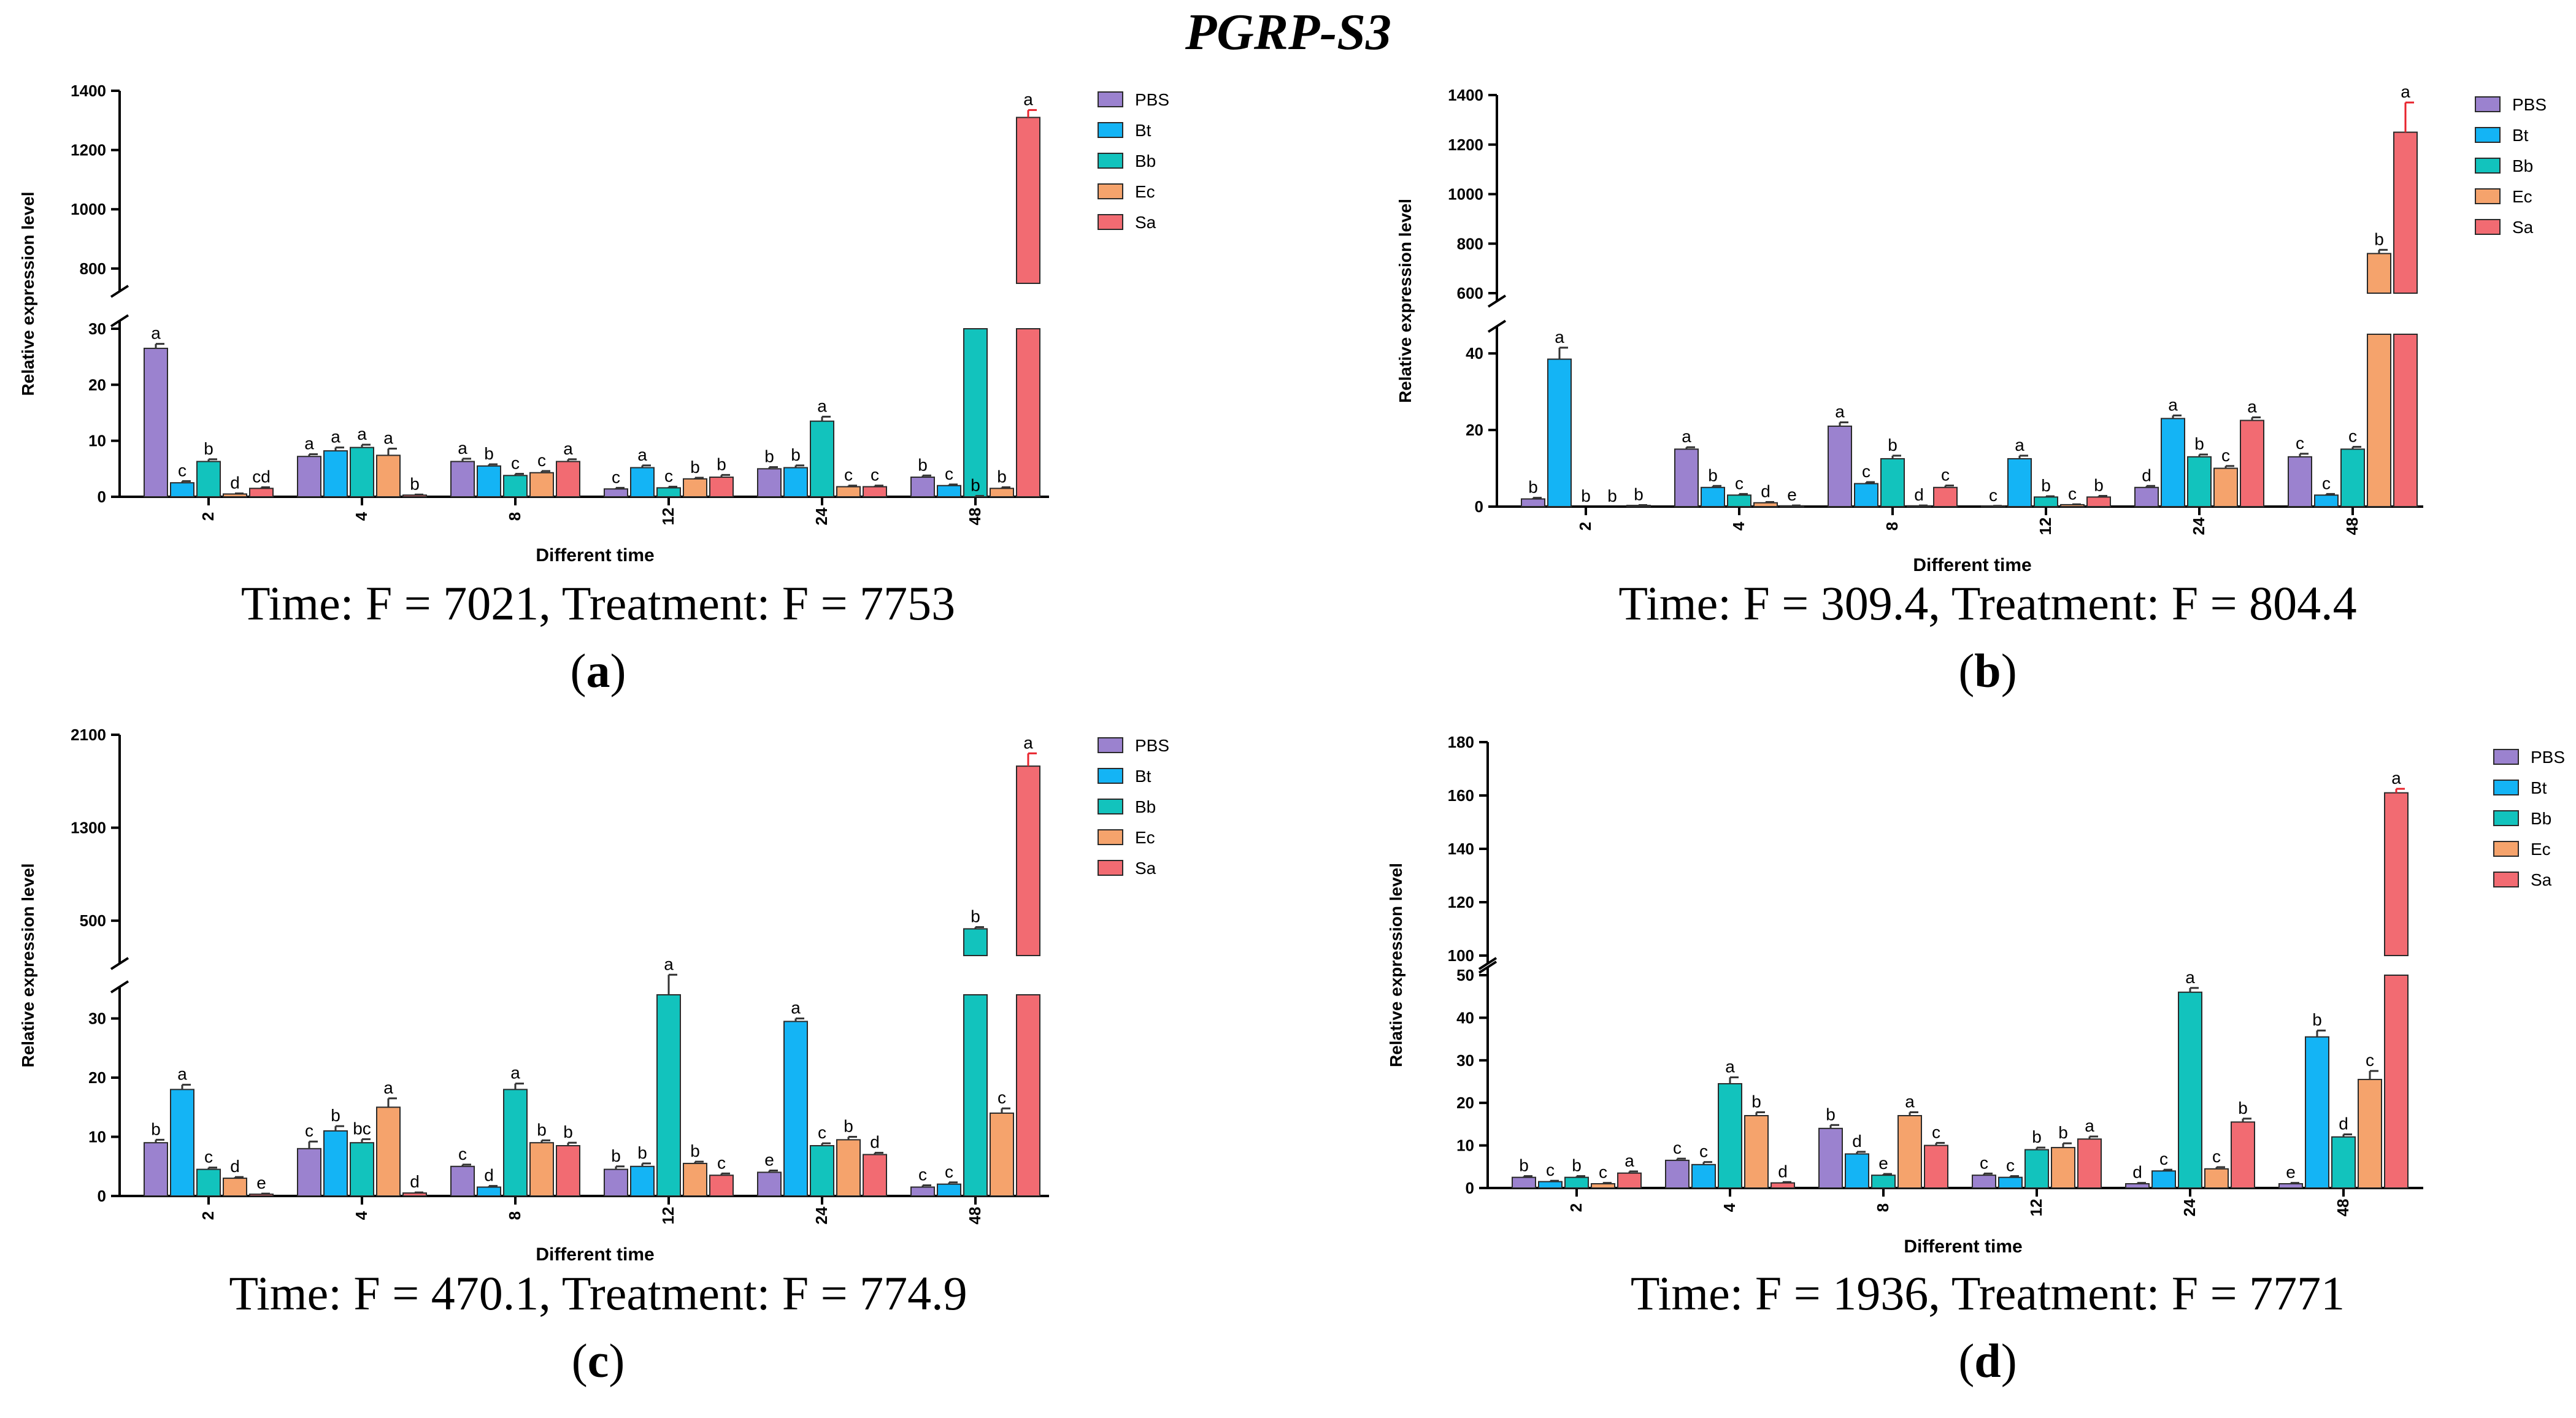  Describe the element at coordinates (595, 555) in the screenshot. I see `x-axis-label: Different time` at that location.